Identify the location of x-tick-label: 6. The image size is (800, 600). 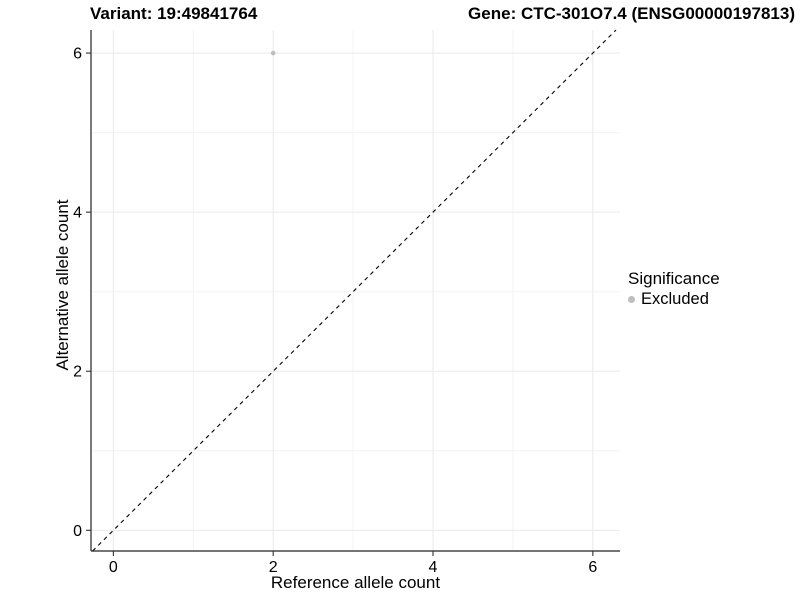
(592, 567).